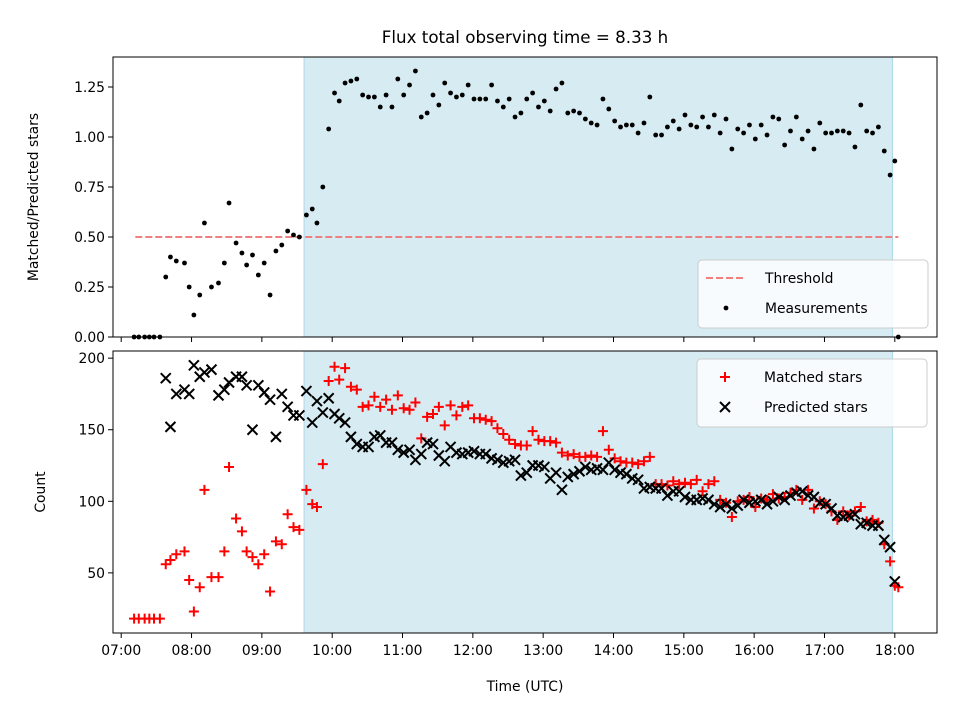 The height and width of the screenshot is (720, 960). I want to click on ratio-legend: Threshold Measurements, so click(813, 294).